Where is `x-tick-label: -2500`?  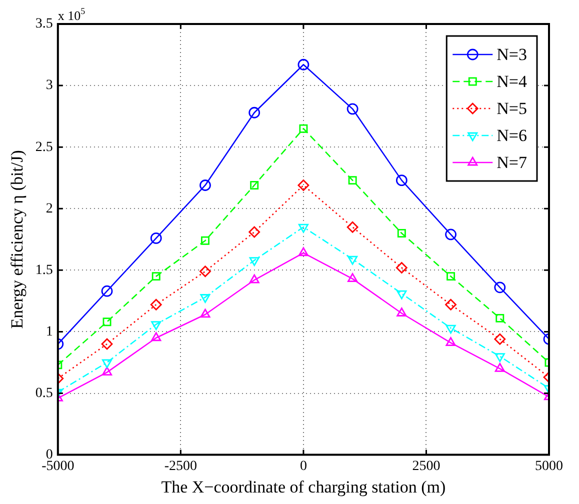 x-tick-label: -2500 is located at coordinates (181, 466).